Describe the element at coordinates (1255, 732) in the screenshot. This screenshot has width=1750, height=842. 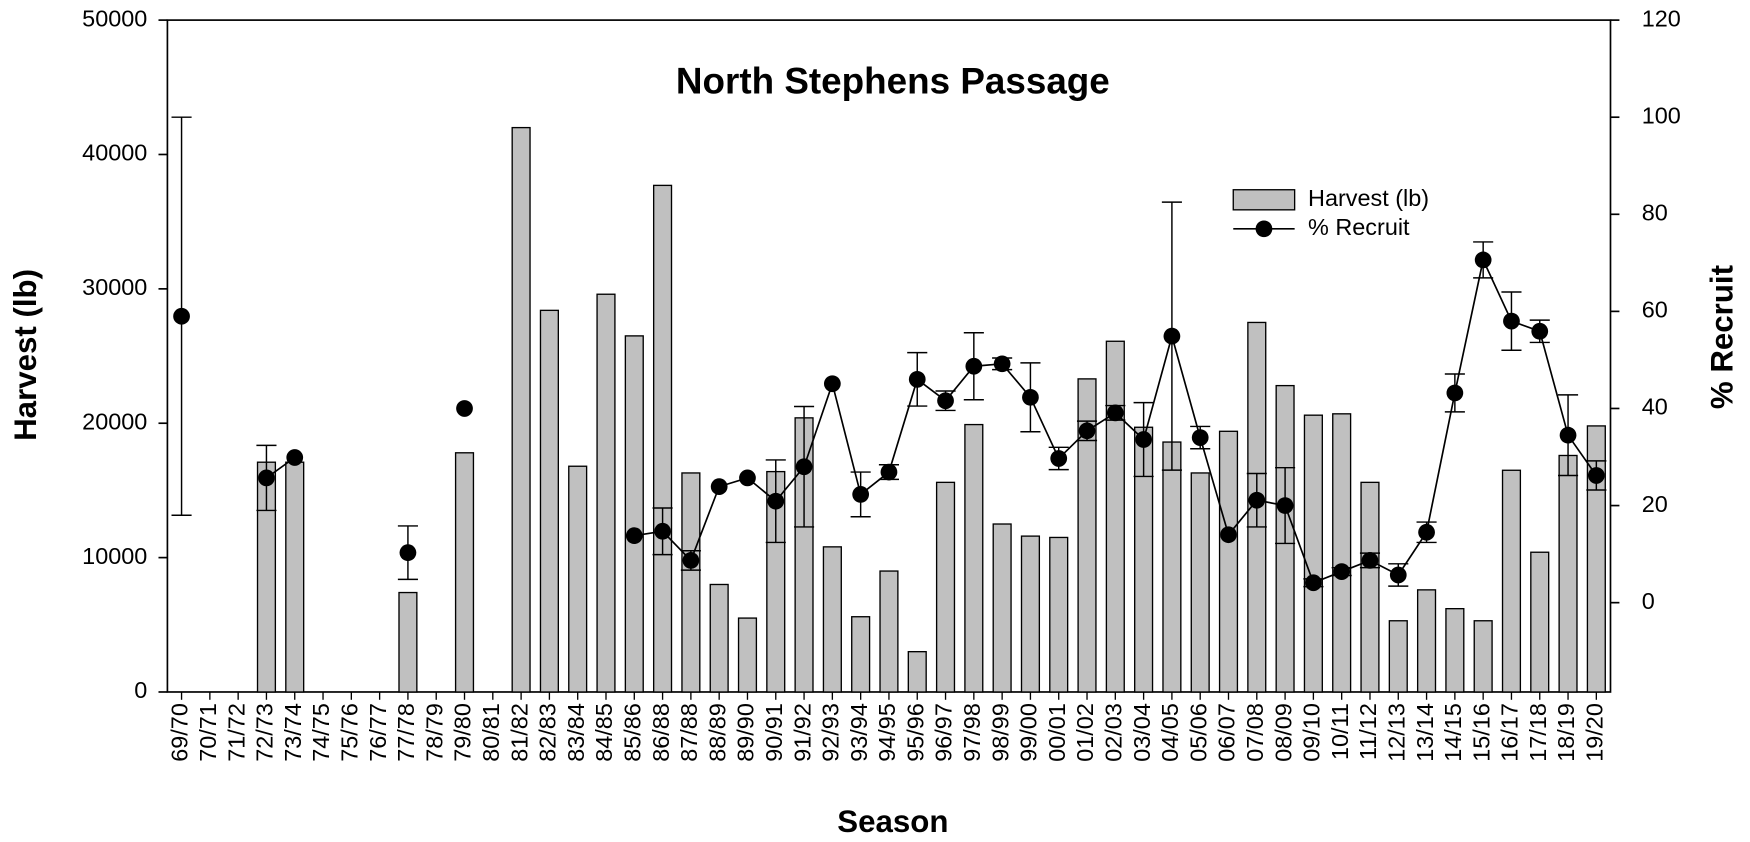
I see `x-tick-label: 07/08` at that location.